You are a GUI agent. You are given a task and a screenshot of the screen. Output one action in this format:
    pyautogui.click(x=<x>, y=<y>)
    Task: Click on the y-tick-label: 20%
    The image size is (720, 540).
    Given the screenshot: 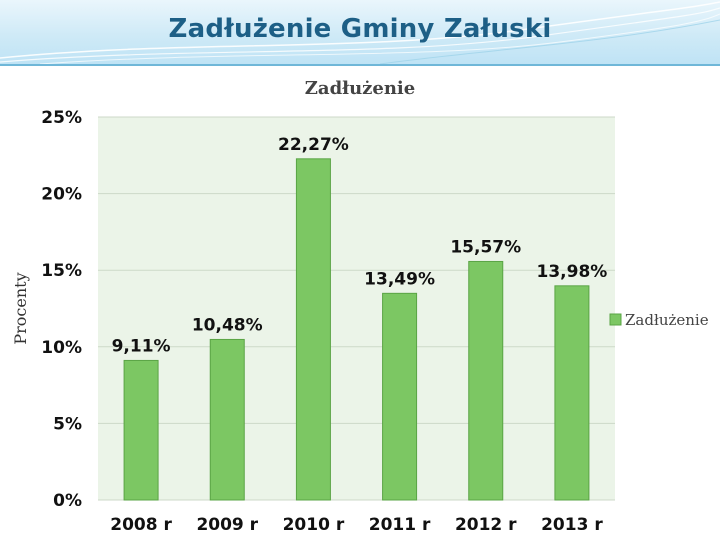 What is the action you would take?
    pyautogui.click(x=61, y=195)
    